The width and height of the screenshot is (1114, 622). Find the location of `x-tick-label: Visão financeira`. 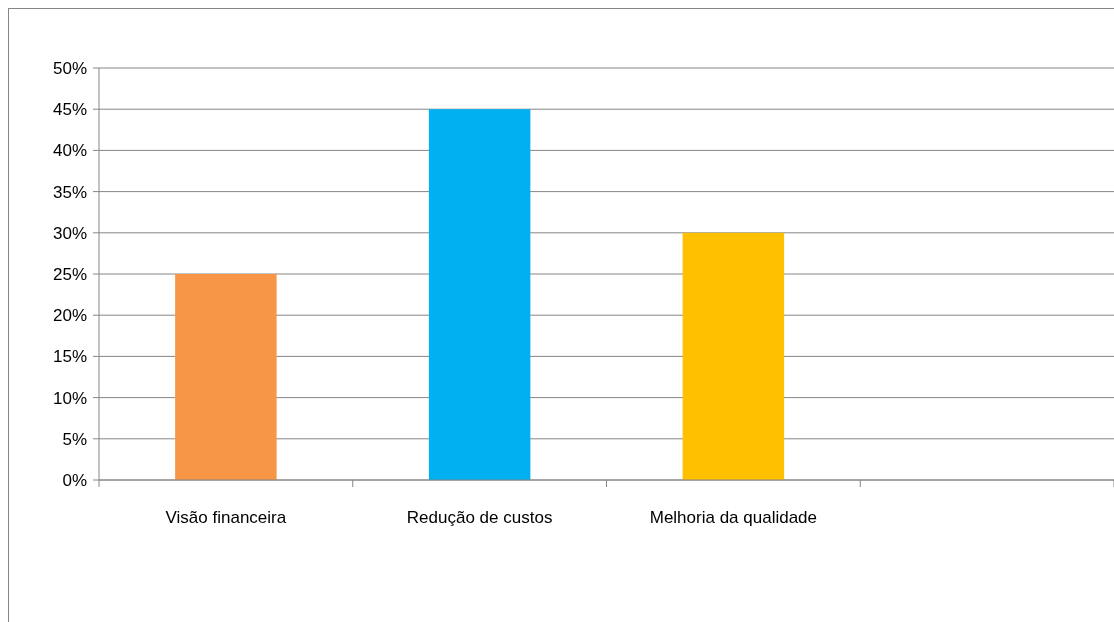

x-tick-label: Visão financeira is located at coordinates (226, 517).